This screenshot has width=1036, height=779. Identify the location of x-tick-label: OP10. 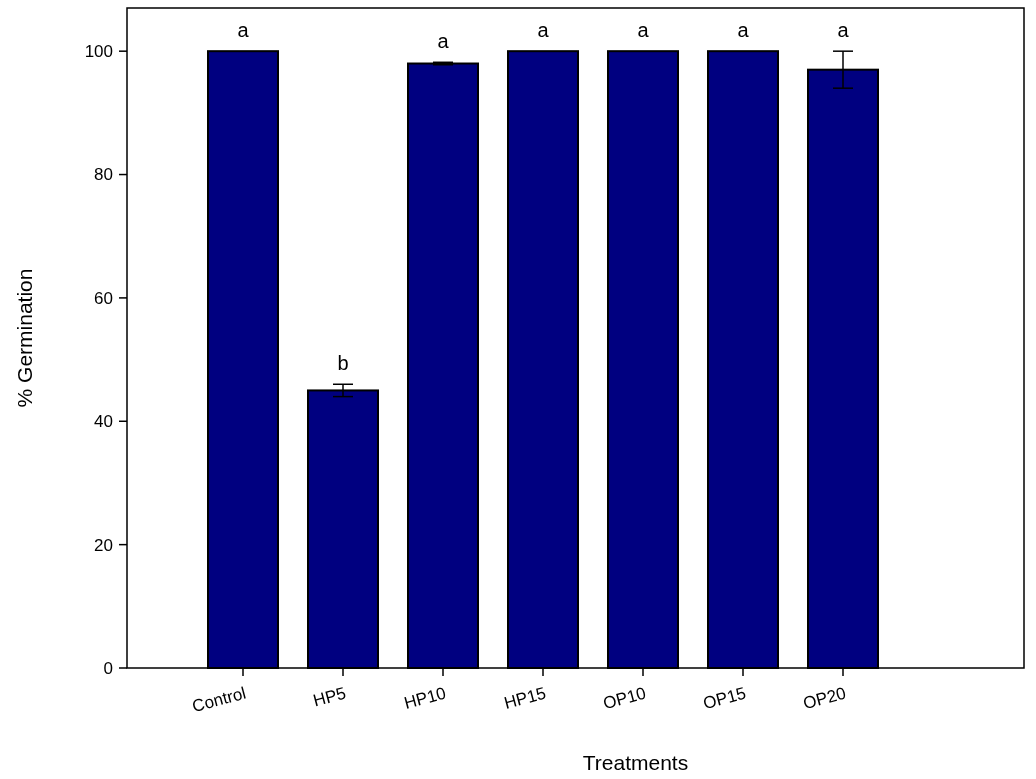
(625, 698).